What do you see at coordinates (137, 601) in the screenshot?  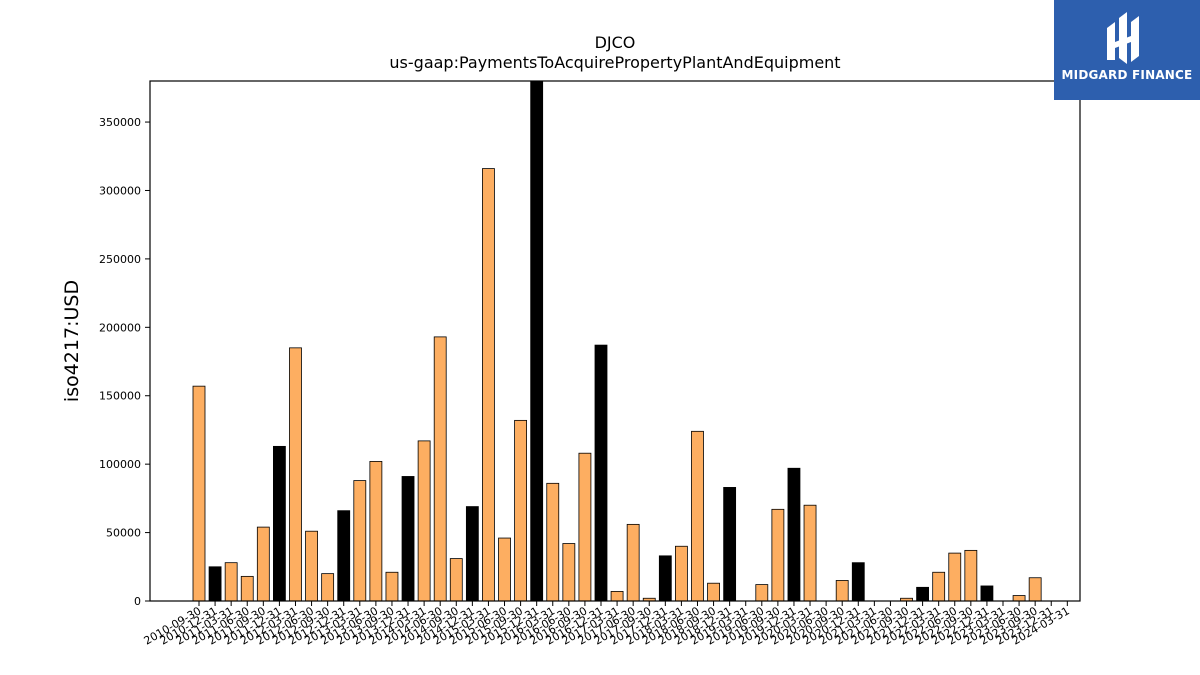 I see `y-tick-label: 0` at bounding box center [137, 601].